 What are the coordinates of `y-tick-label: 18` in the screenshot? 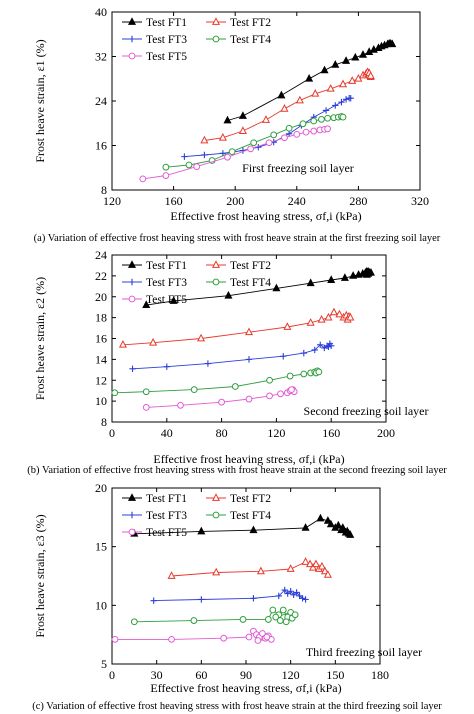 It's located at (101, 318).